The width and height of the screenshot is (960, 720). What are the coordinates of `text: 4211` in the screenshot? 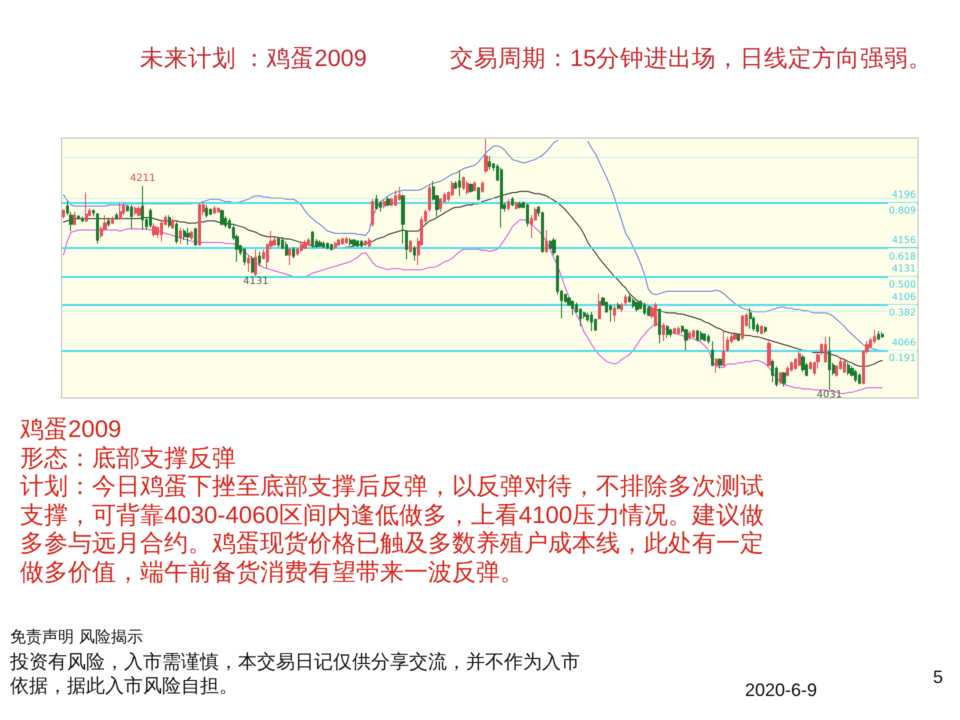 It's located at (143, 178).